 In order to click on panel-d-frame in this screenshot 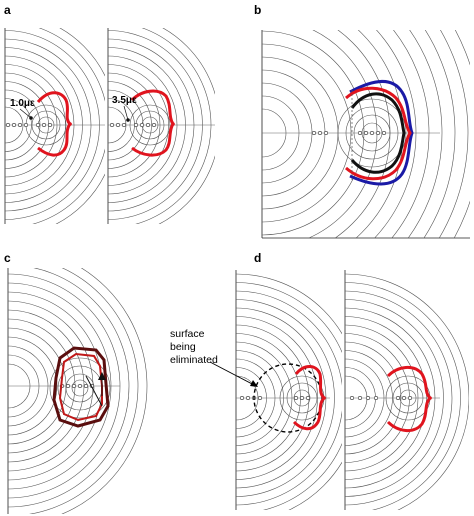, I will do `click(290, 390)`.